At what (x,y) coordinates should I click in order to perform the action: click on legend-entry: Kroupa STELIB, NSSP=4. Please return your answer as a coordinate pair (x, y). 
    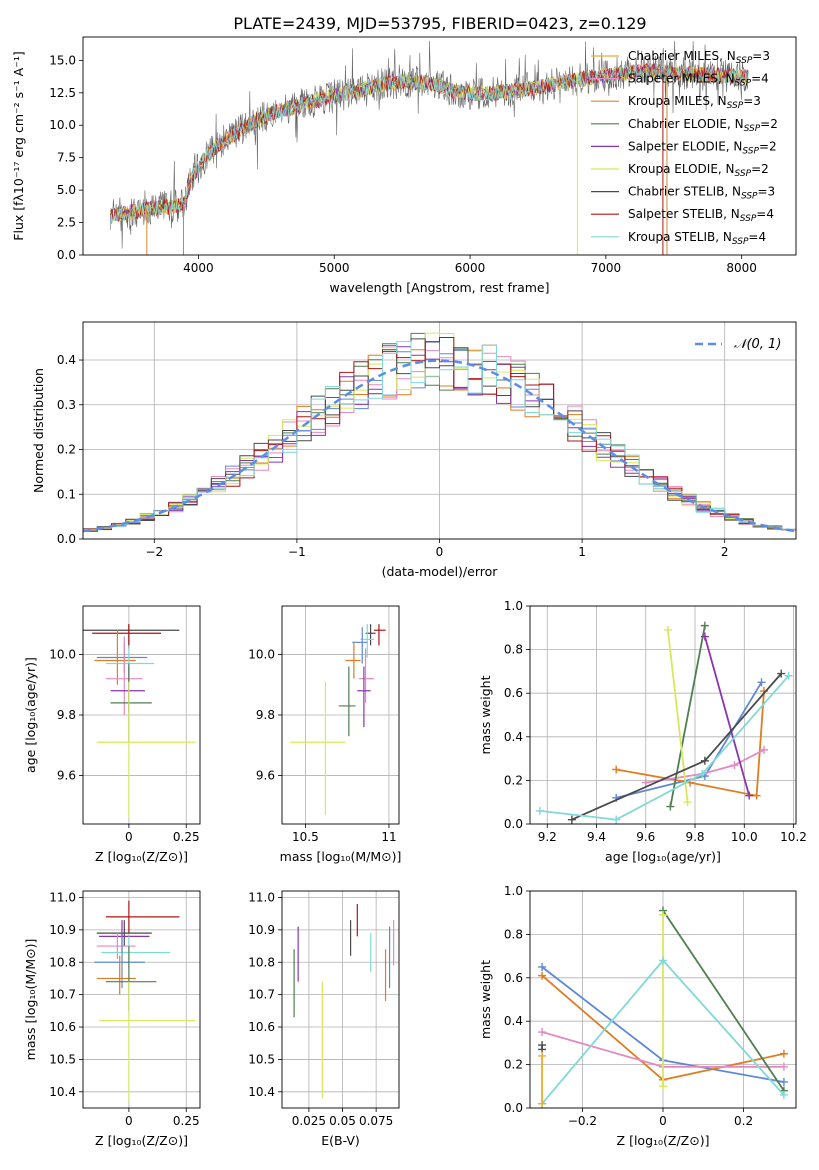
    Looking at the image, I should click on (697, 238).